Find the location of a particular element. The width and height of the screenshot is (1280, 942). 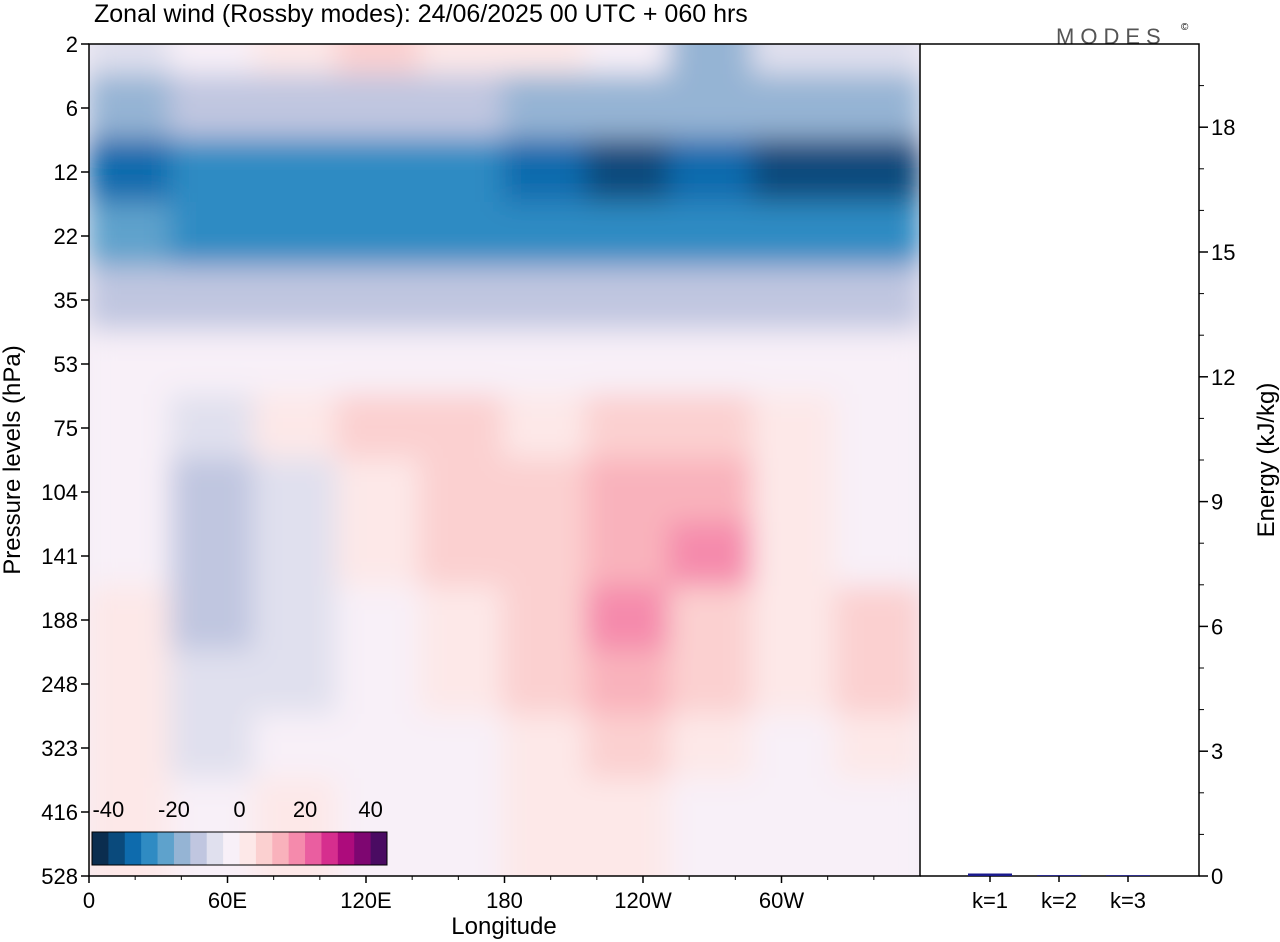

longitude-axis: 0 60E 120E 180 120W 60W is located at coordinates (479, 894).